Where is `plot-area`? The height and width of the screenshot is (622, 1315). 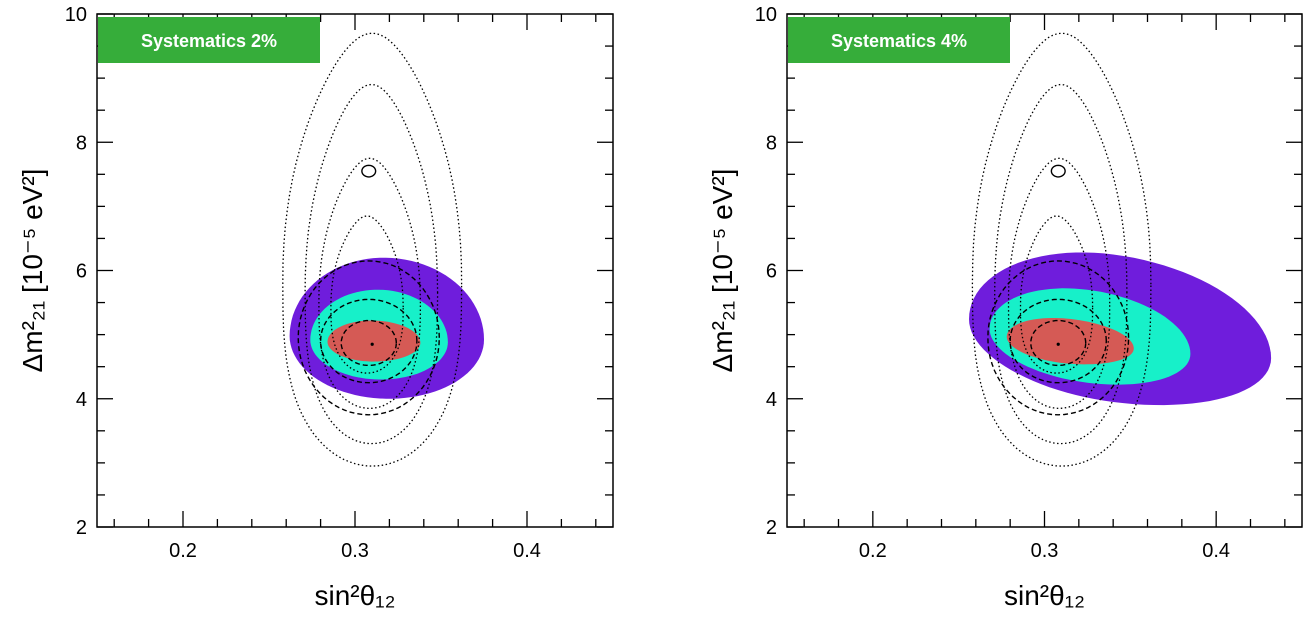 plot-area is located at coordinates (383, 249).